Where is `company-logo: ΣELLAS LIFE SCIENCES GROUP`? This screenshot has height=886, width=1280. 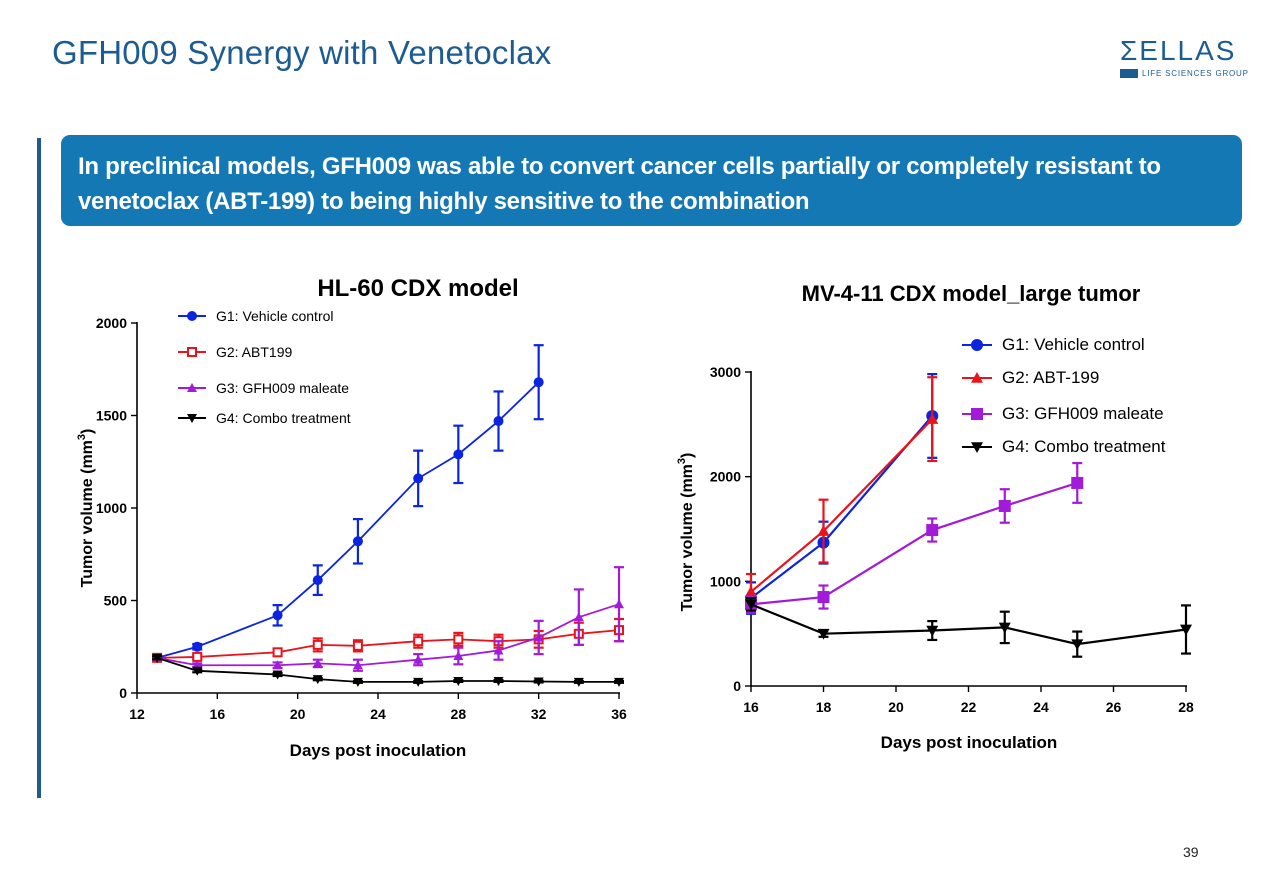
company-logo: ΣELLAS LIFE SCIENCES GROUP is located at coordinates (1184, 59).